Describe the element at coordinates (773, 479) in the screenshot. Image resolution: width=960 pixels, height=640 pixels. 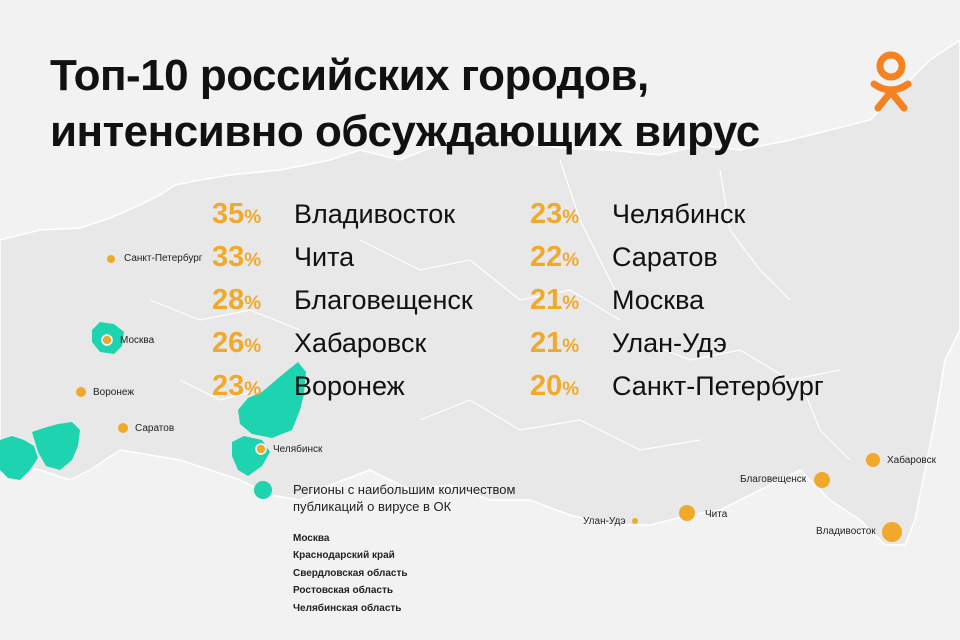
I see `map-label-blagoveshchensk: Благовещенск` at that location.